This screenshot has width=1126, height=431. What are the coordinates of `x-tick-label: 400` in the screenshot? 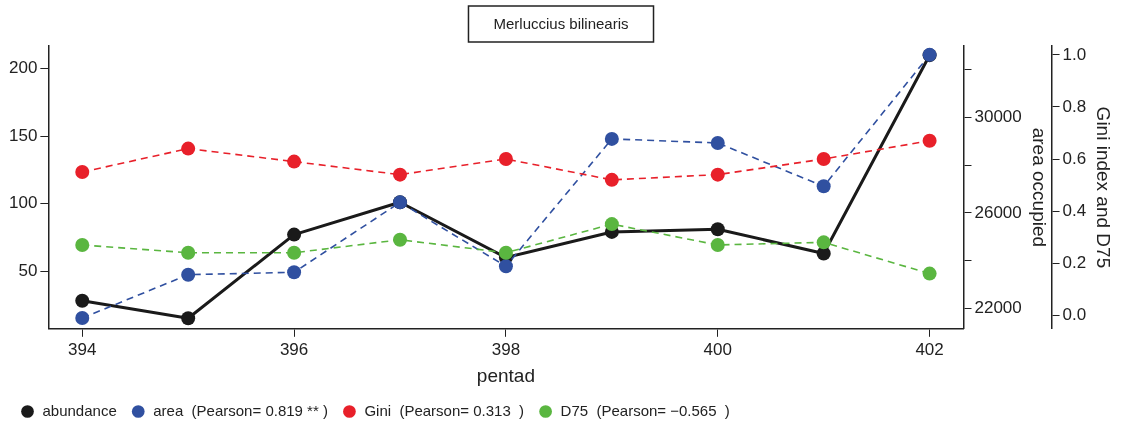 It's located at (717, 349).